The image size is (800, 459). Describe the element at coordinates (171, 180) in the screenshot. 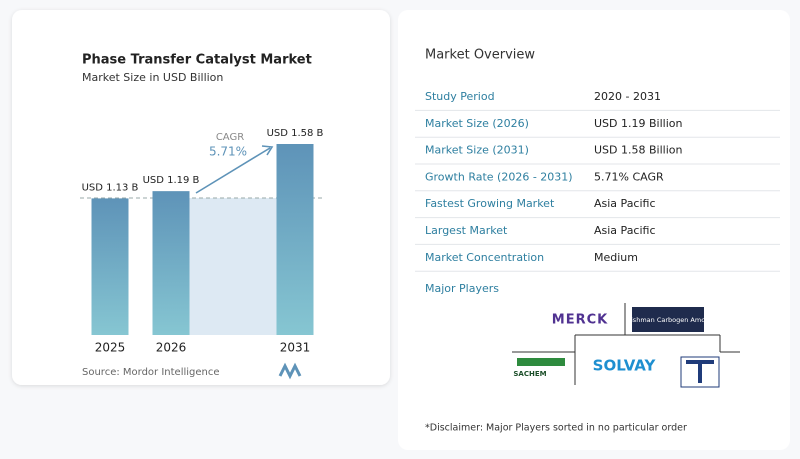

I see `value-label: USD 1.19 B` at that location.